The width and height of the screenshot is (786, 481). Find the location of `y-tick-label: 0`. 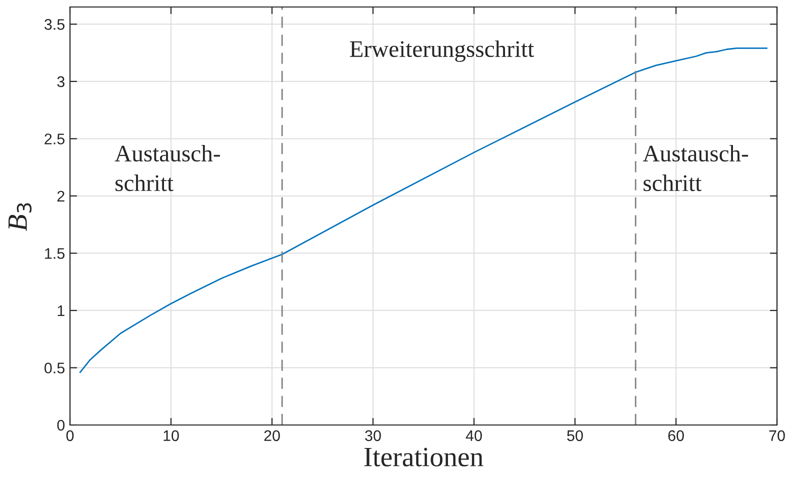

y-tick-label: 0 is located at coordinates (61, 425).